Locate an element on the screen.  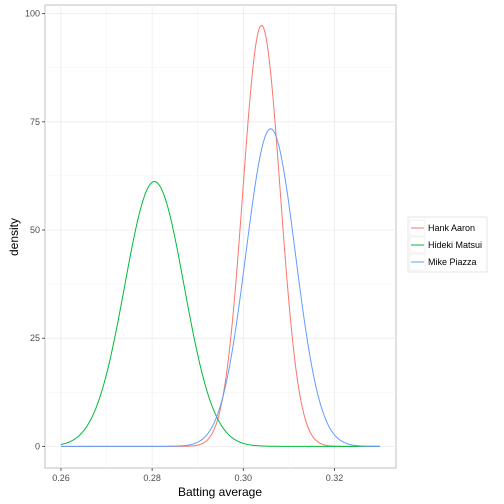
y-tick-label: 100 is located at coordinates (32, 14).